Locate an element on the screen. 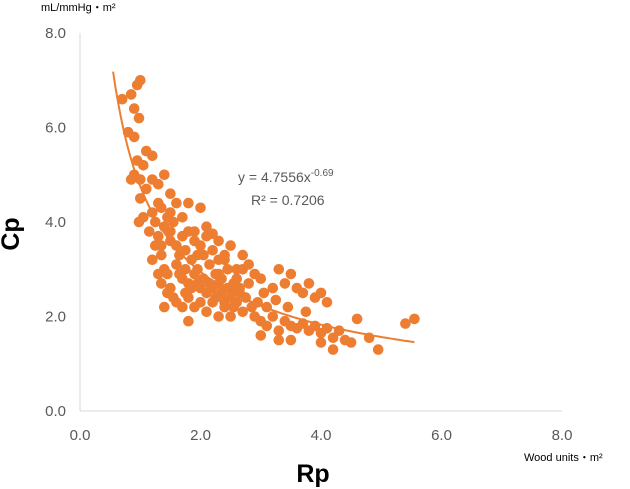  x-tick-label: 2.0 is located at coordinates (200, 435).